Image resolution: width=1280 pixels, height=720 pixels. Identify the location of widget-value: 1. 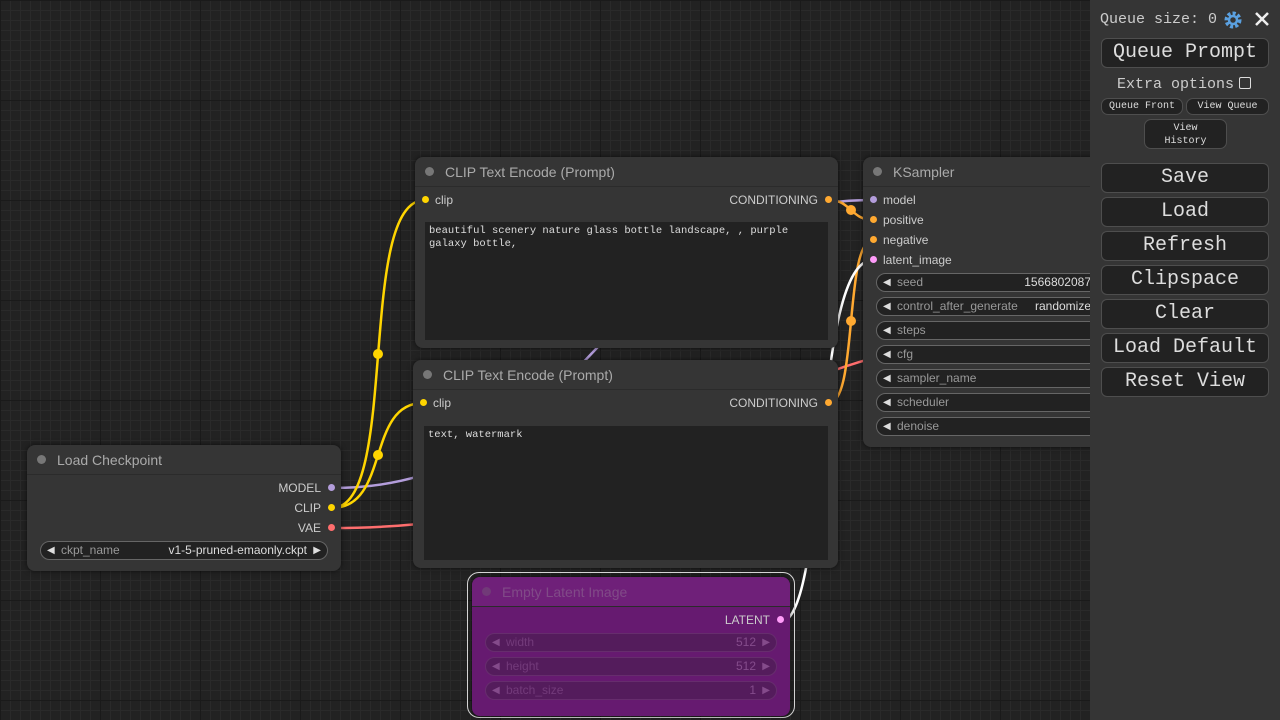
(752, 690).